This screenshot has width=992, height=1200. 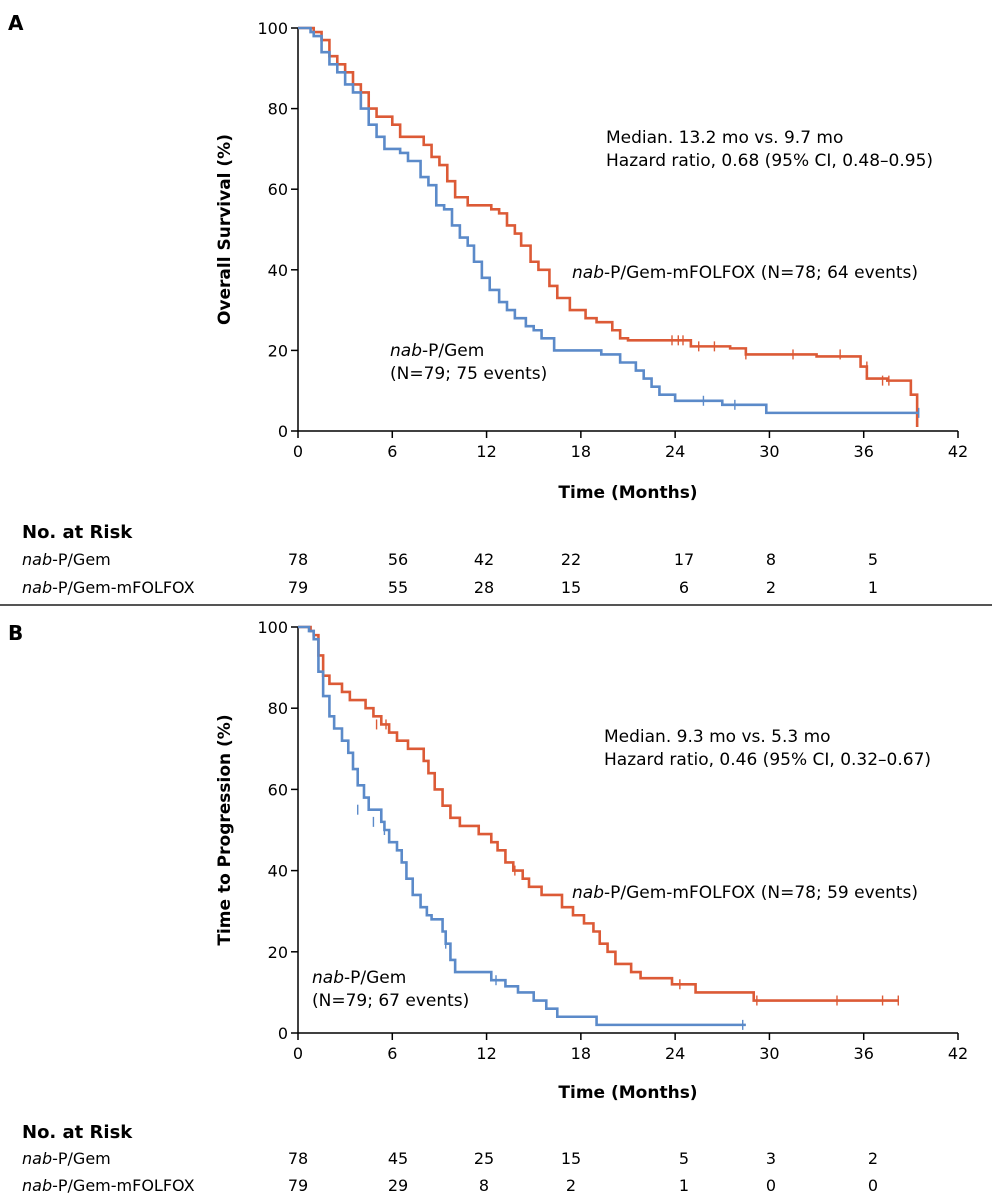 I want to click on y-axis-label: Overall Survival (%), so click(x=225, y=229).